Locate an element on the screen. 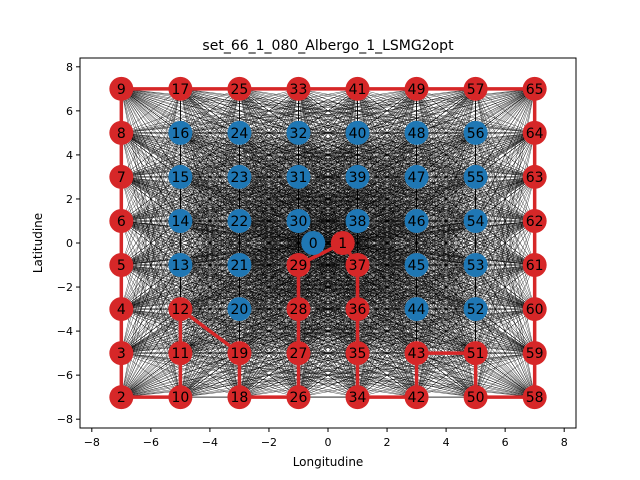  node-label: 46 is located at coordinates (417, 222).